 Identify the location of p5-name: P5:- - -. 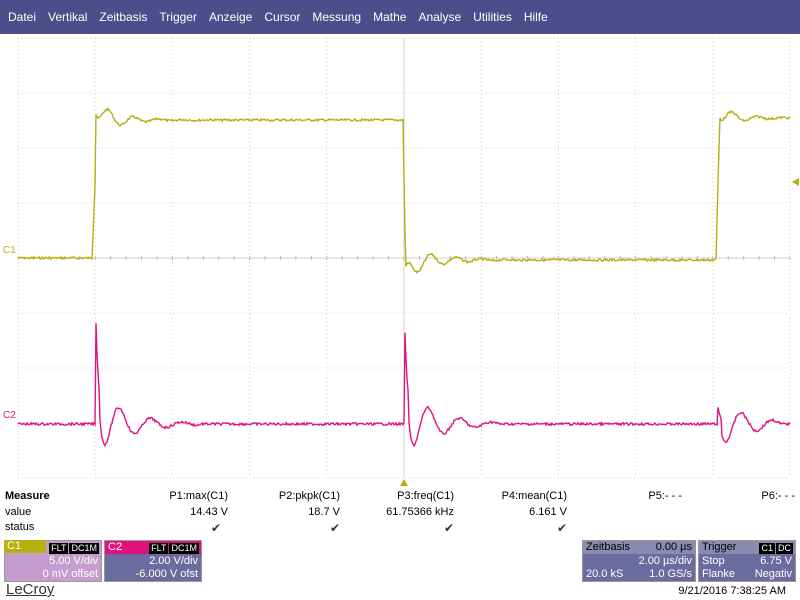
(665, 496).